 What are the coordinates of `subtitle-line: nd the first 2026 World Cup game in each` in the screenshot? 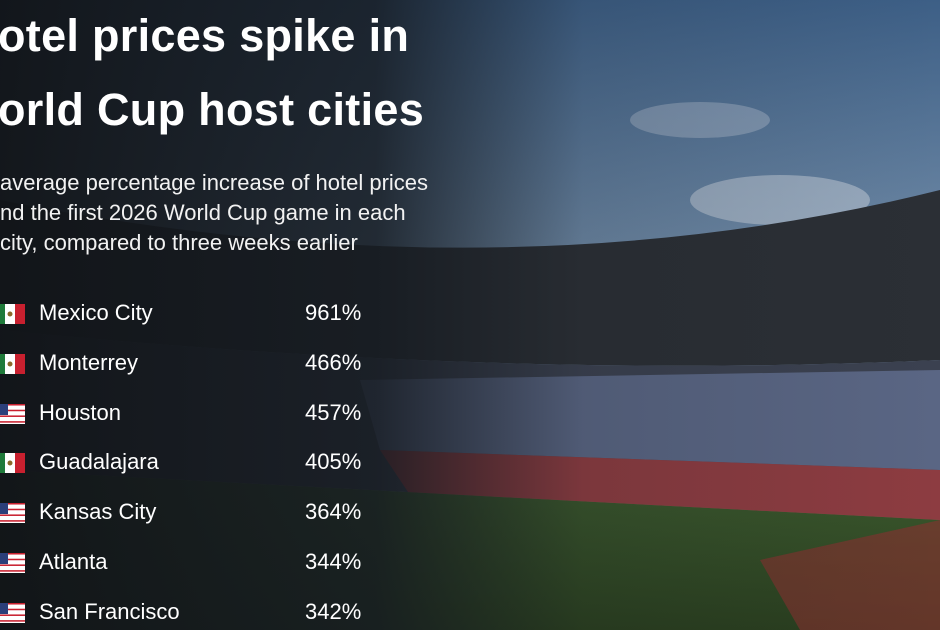 It's located at (203, 212).